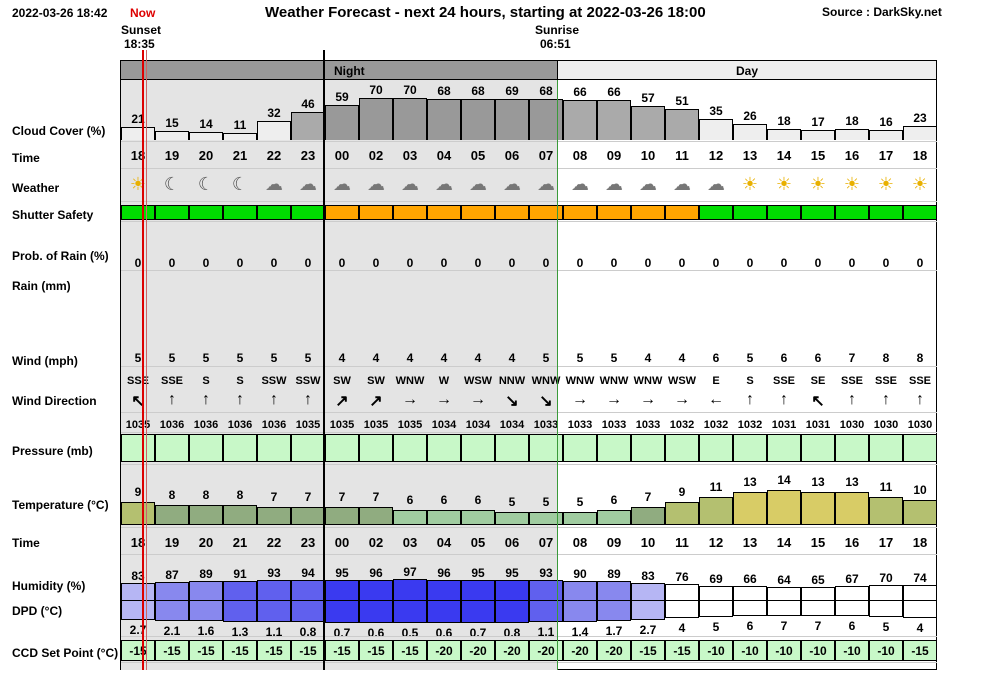 This screenshot has height=680, width=1000. I want to click on cloud-cover-value: 35, so click(716, 111).